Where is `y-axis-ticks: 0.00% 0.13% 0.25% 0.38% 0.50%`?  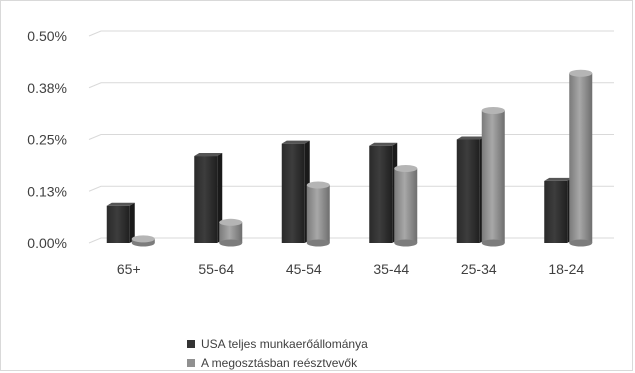
y-axis-ticks: 0.00% 0.13% 0.25% 0.38% 0.50% is located at coordinates (47, 139).